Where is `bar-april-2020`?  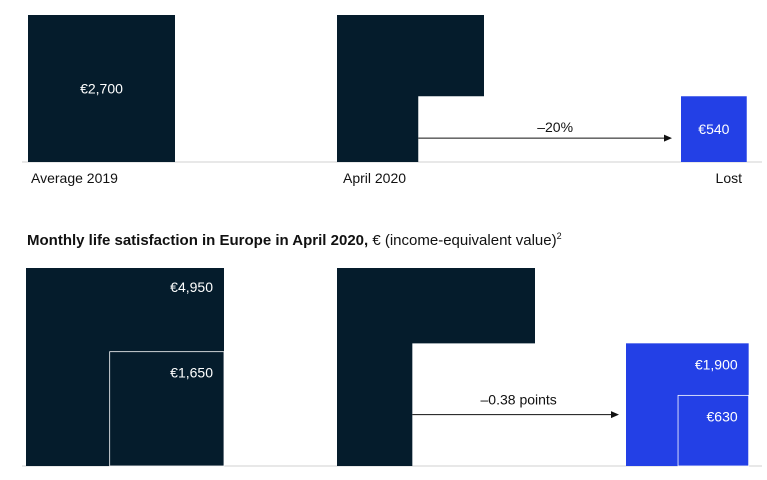
bar-april-2020 is located at coordinates (410, 88).